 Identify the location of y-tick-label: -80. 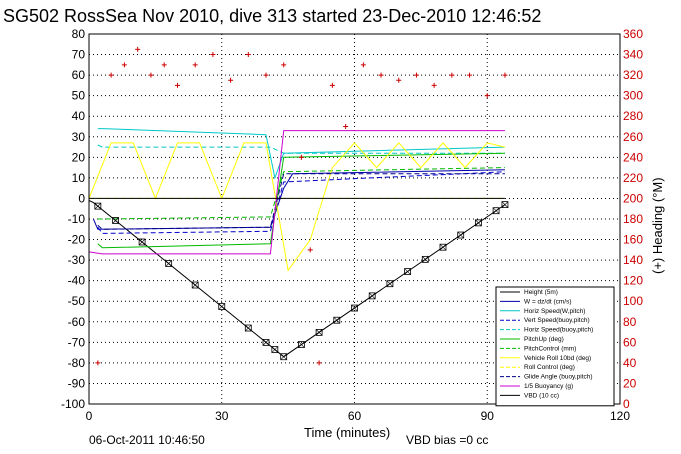
(77, 363).